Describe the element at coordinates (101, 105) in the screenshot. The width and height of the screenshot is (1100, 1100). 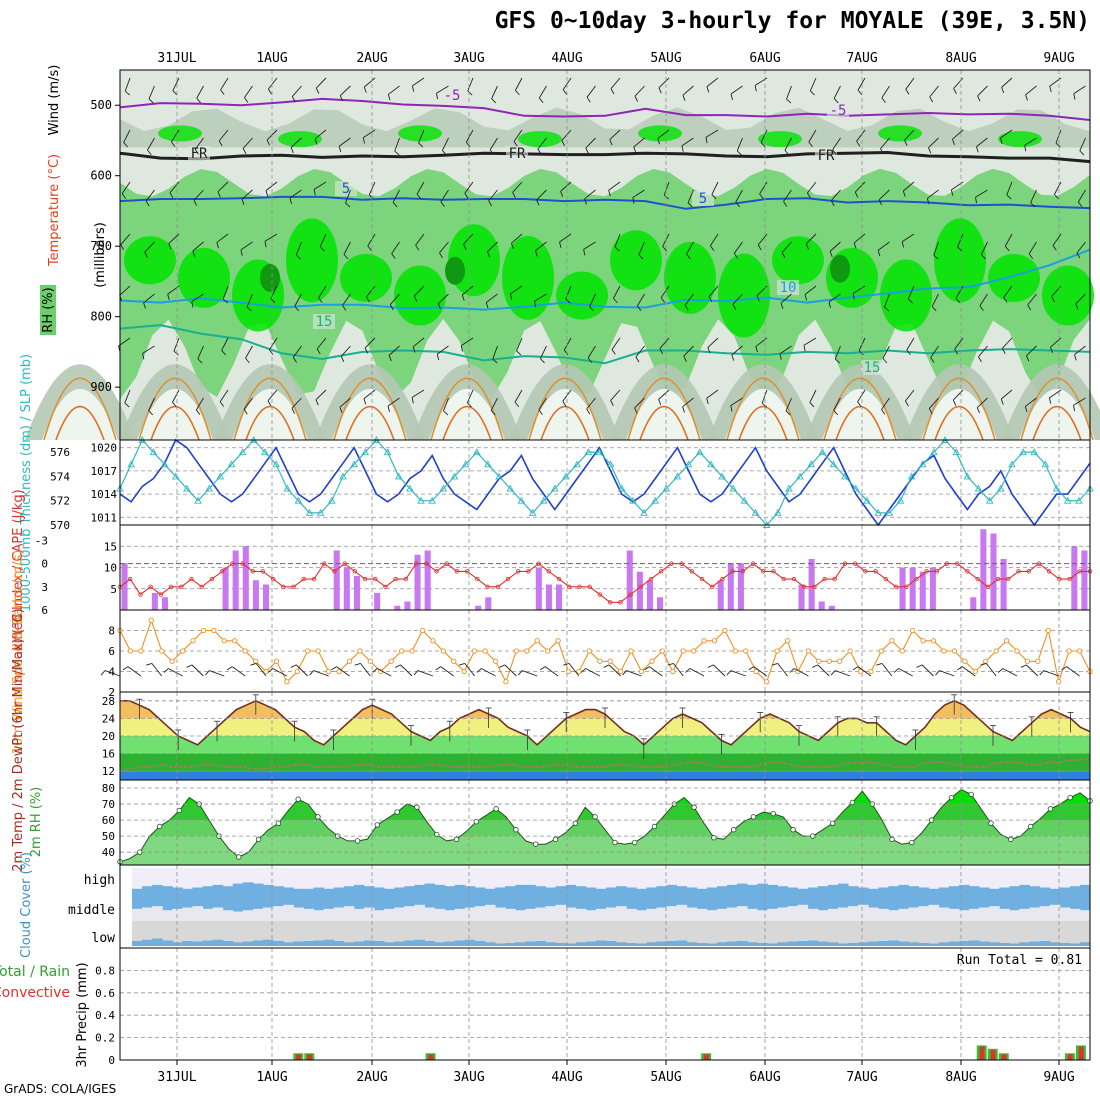
I see `pressure-tick-label: 500` at that location.